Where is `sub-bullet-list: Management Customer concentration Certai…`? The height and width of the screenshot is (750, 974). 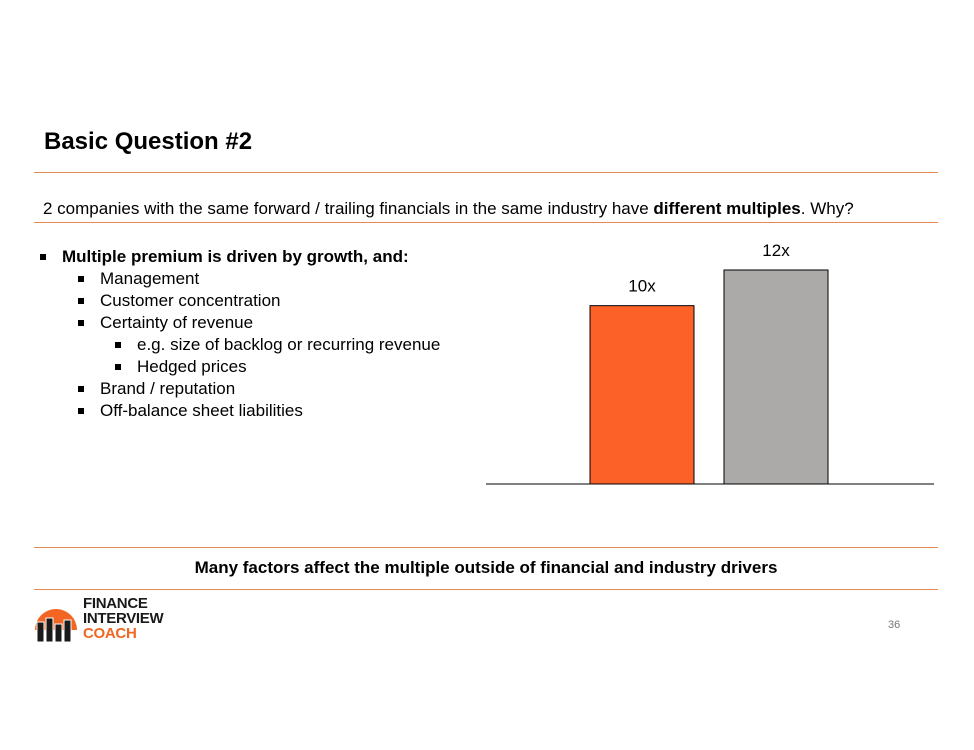
sub-bullet-list: Management Customer concentration Certai… is located at coordinates (251, 345).